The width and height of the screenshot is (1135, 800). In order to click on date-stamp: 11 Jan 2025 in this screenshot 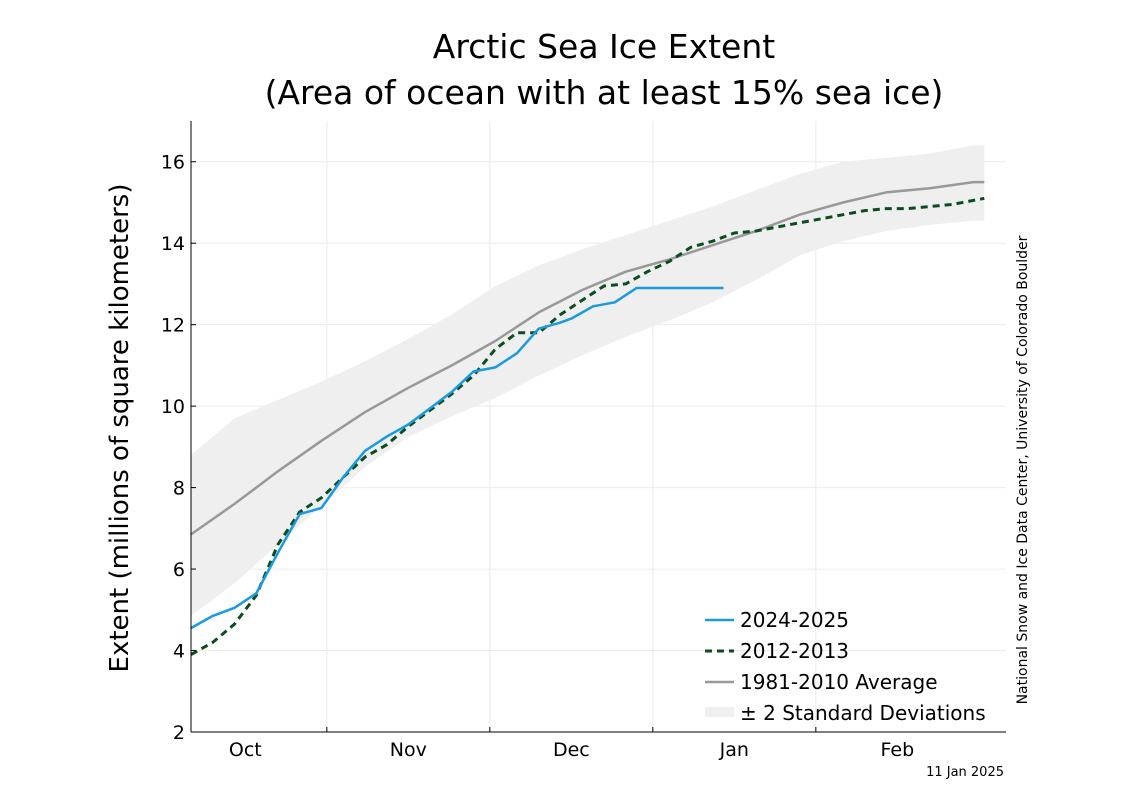, I will do `click(965, 772)`.